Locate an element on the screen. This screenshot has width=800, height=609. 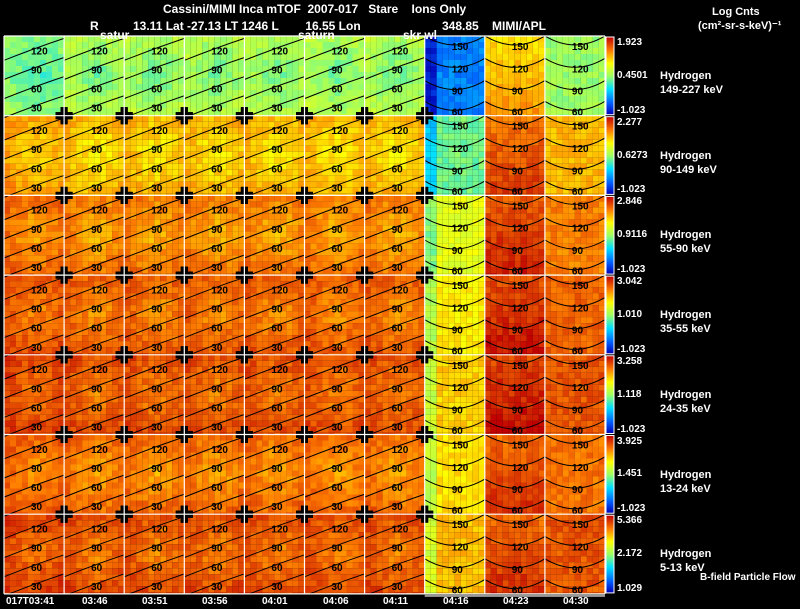
colorbar-min-label: -1.023 is located at coordinates (631, 508).